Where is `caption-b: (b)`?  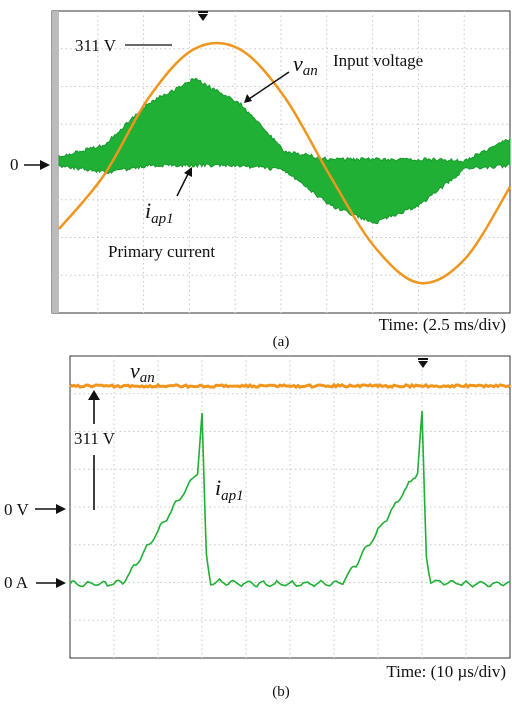
caption-b: (b) is located at coordinates (281, 692).